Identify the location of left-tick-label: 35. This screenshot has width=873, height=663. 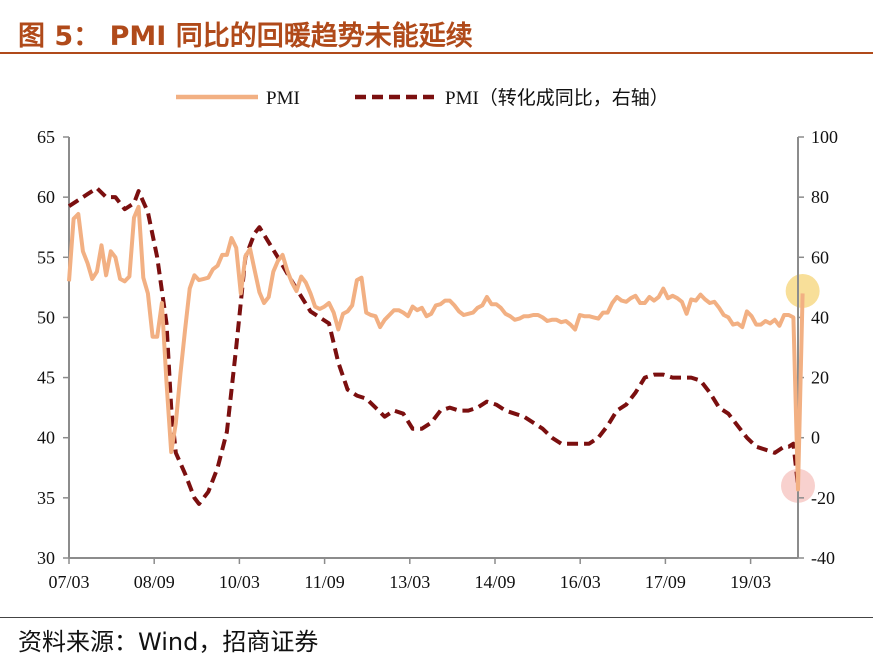
(46, 498).